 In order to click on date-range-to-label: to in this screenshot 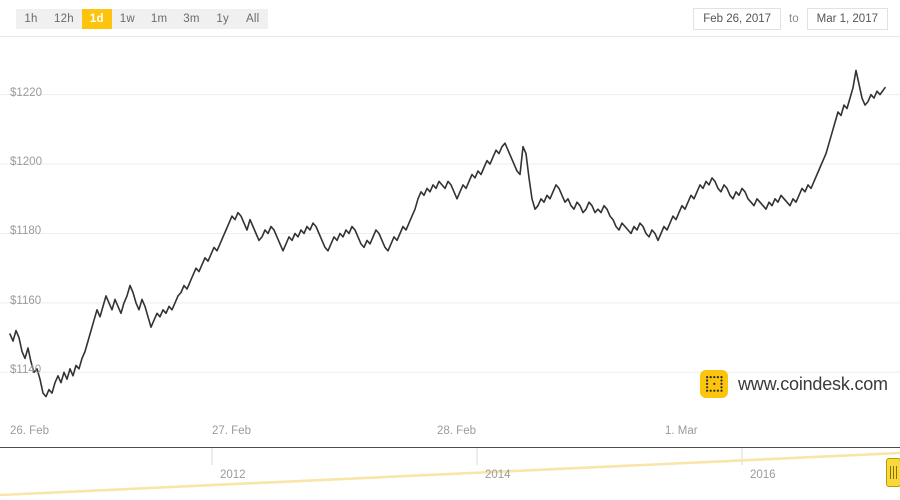, I will do `click(794, 19)`.